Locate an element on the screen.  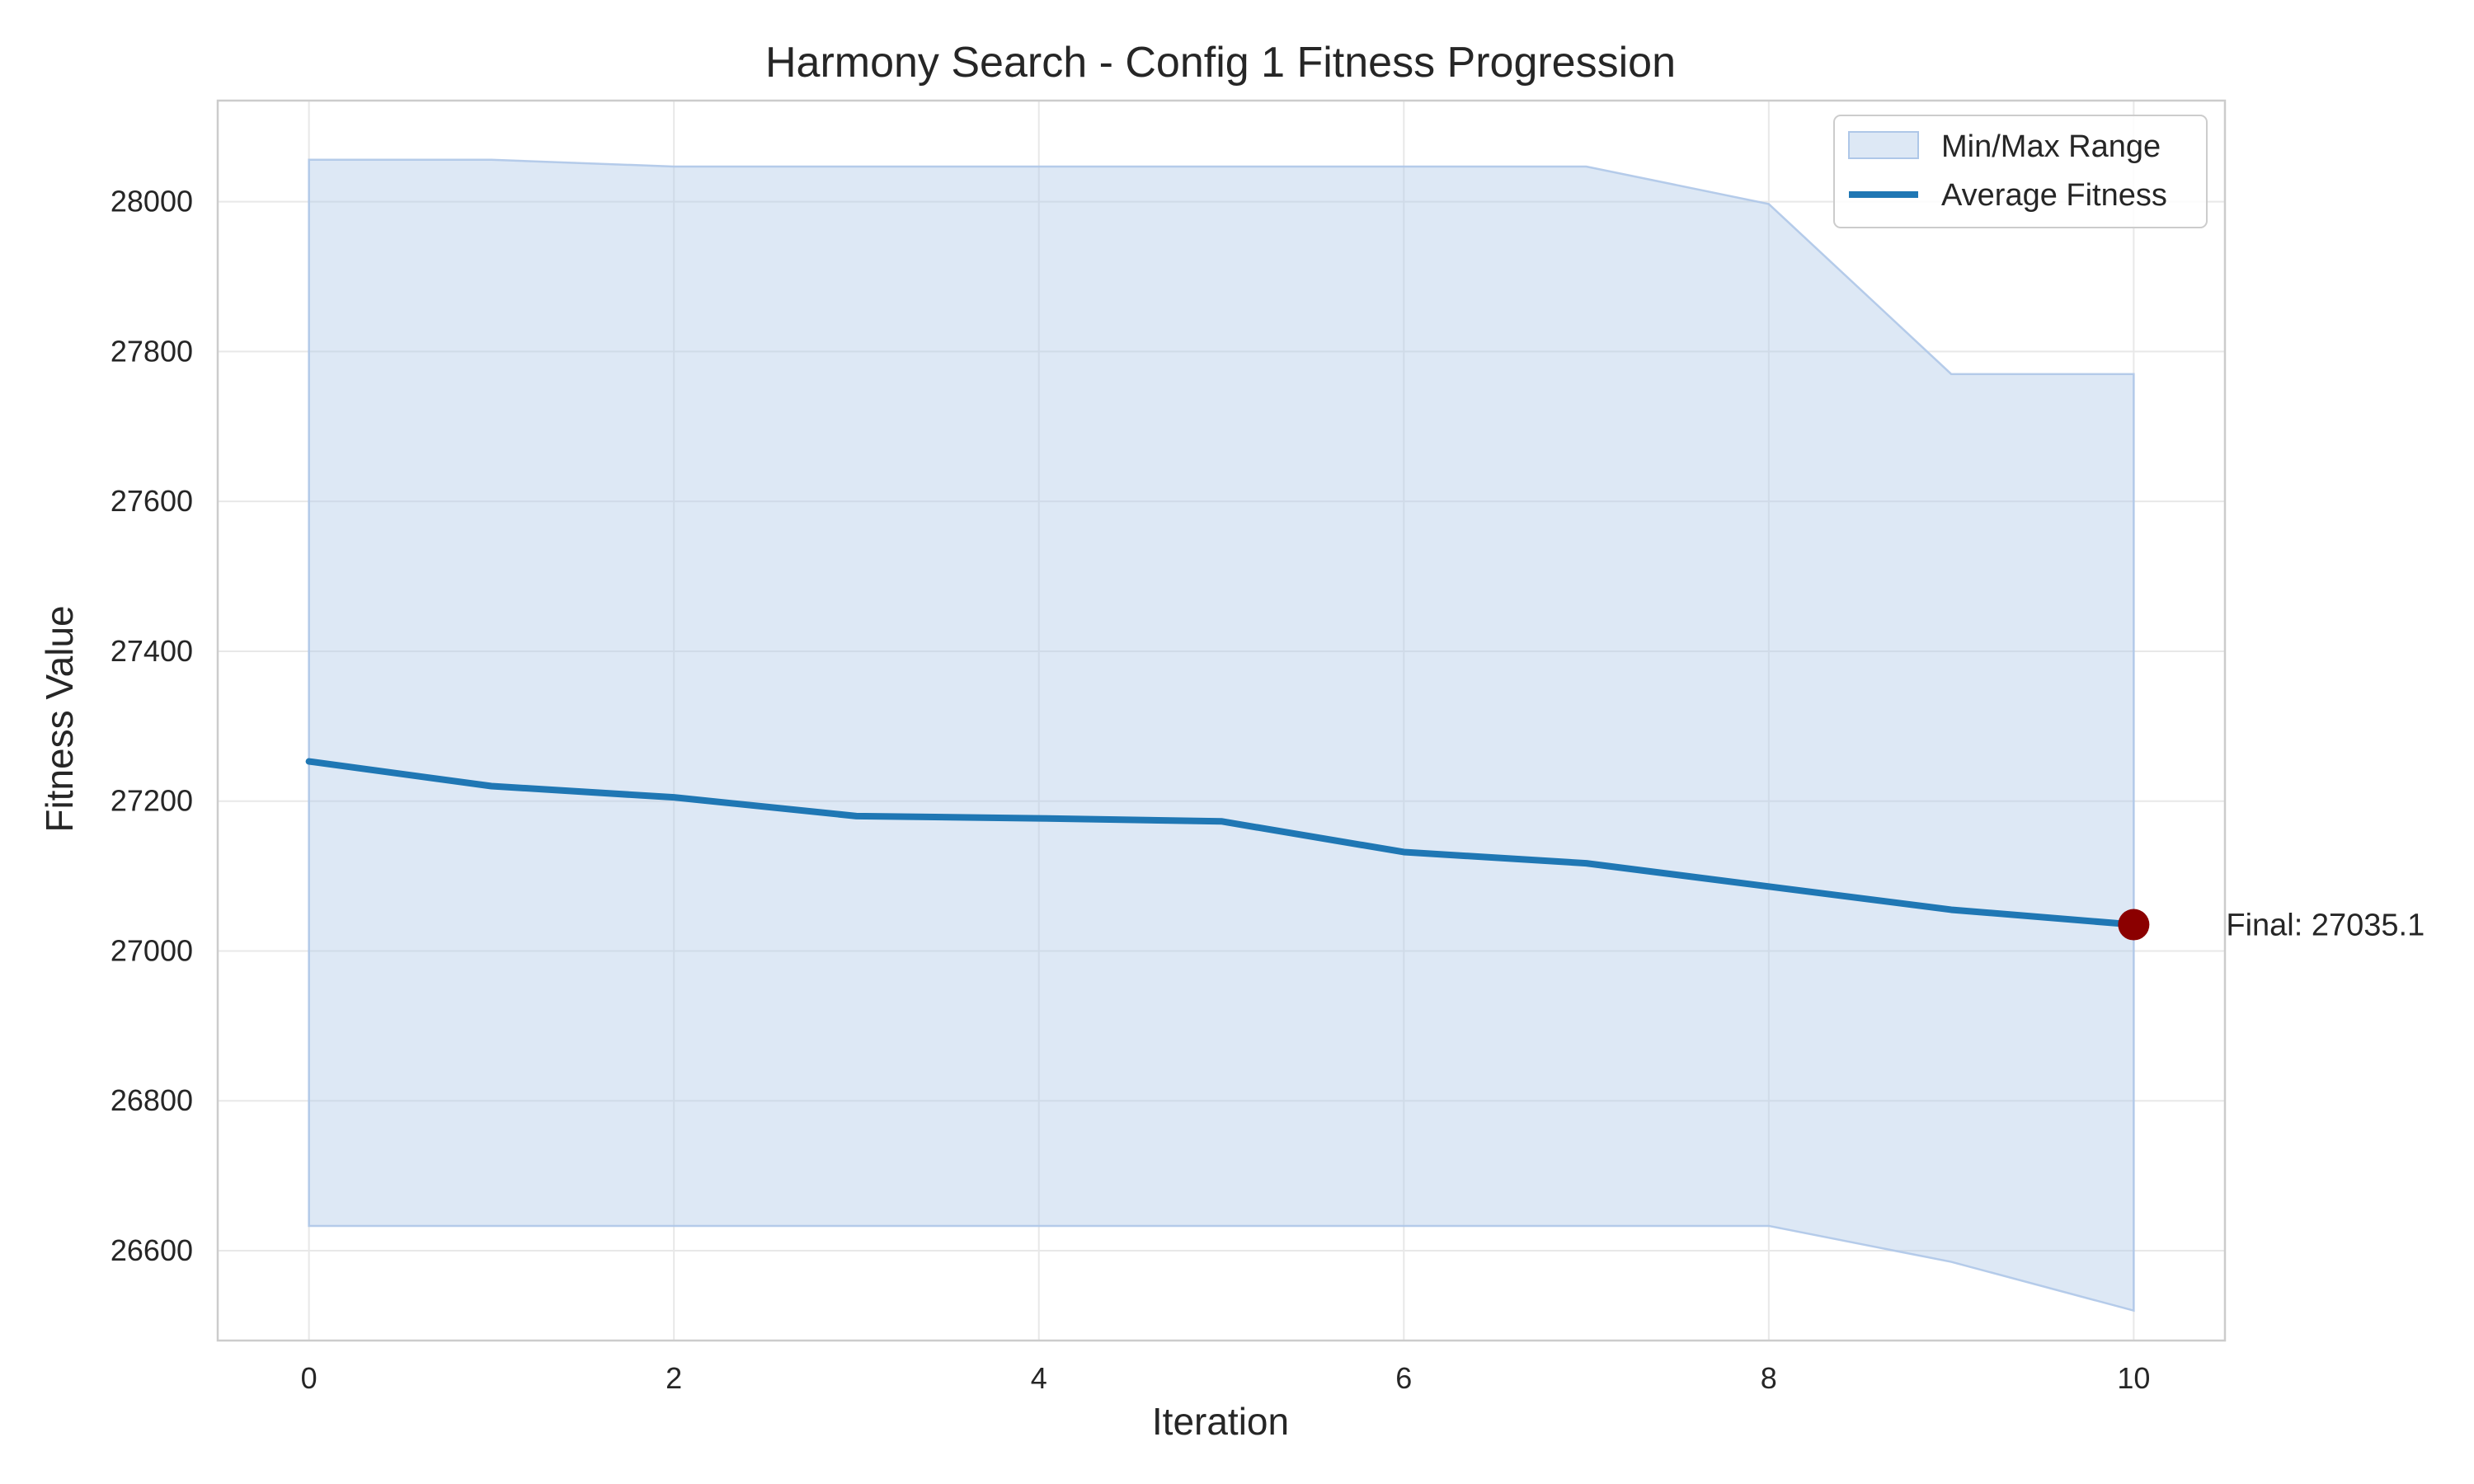
x-tick-label-5: 10 is located at coordinates (2133, 1378).